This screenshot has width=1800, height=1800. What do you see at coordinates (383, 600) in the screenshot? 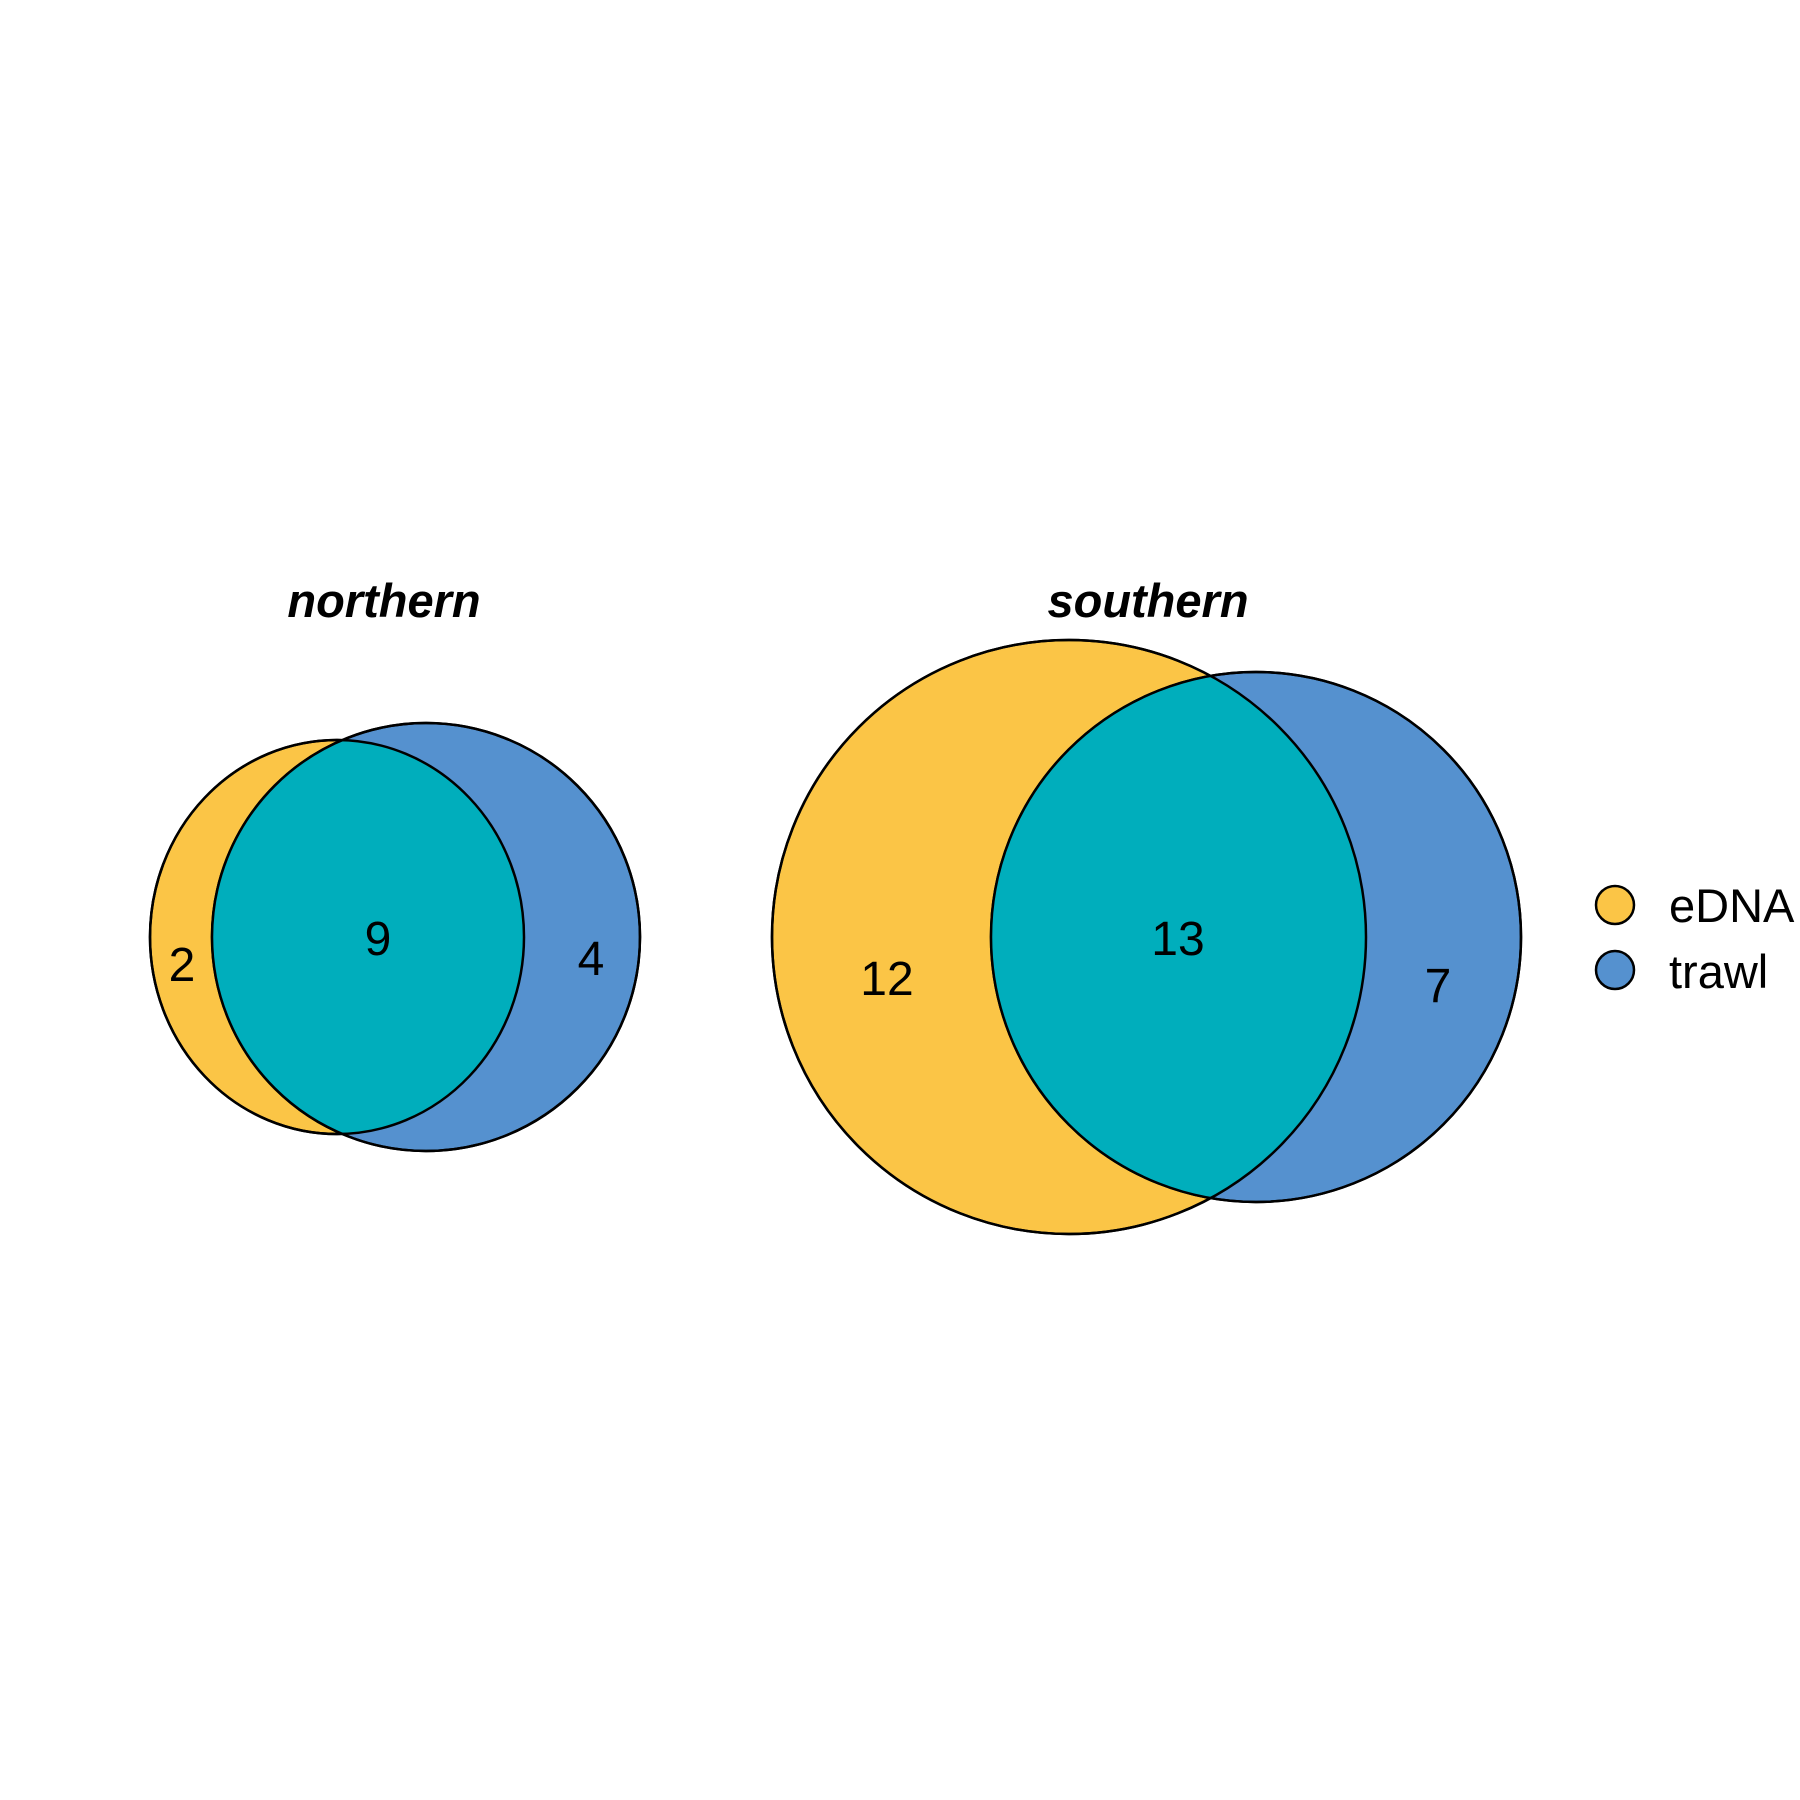
I see `panel-title-northern: northern` at bounding box center [383, 600].